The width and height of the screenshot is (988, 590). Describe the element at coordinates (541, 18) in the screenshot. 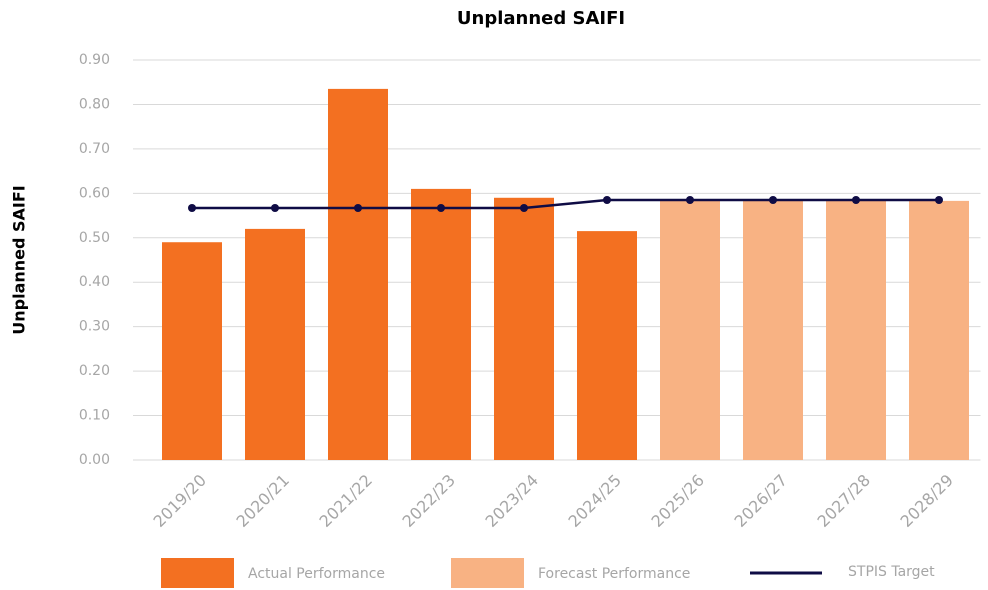

I see `chart-title: Unplanned SAIFI` at that location.